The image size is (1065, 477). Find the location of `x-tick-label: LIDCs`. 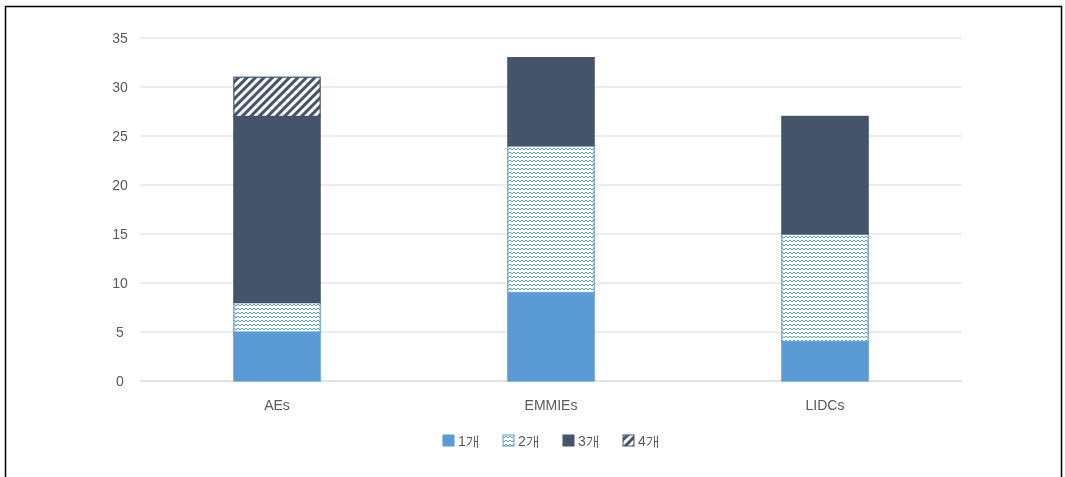

x-tick-label: LIDCs is located at coordinates (825, 405).